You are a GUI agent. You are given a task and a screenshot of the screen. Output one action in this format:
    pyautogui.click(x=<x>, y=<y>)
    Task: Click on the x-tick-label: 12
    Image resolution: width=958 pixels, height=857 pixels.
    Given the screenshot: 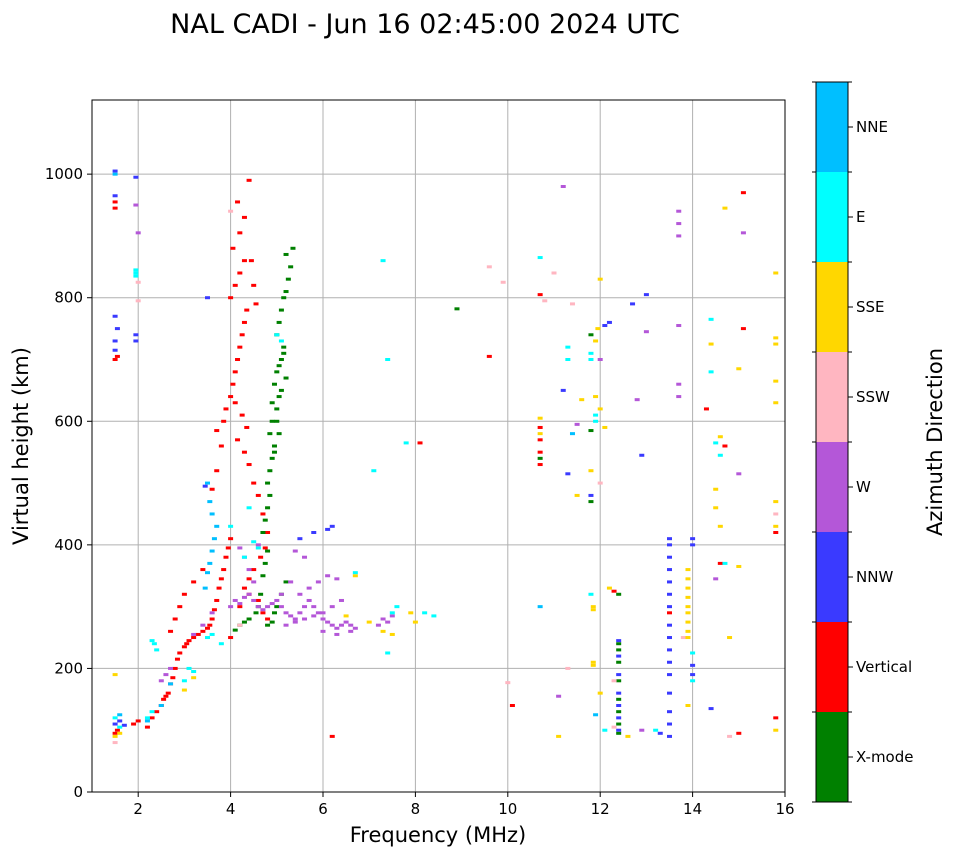 What is the action you would take?
    pyautogui.click(x=600, y=809)
    